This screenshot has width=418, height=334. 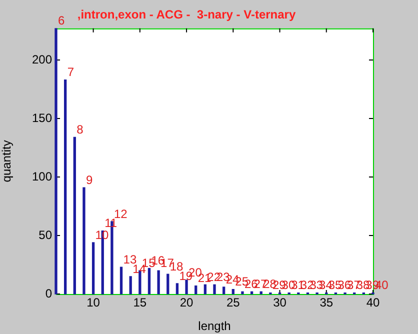 I want to click on y-tick-label: 100, so click(x=42, y=176).